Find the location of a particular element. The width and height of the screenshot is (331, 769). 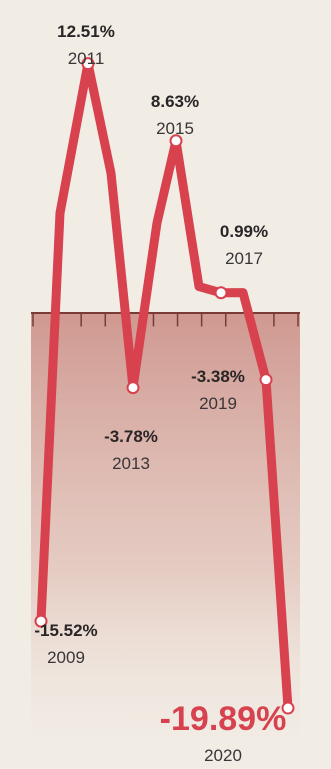

value-label-2009: -15.52% is located at coordinates (65, 630).